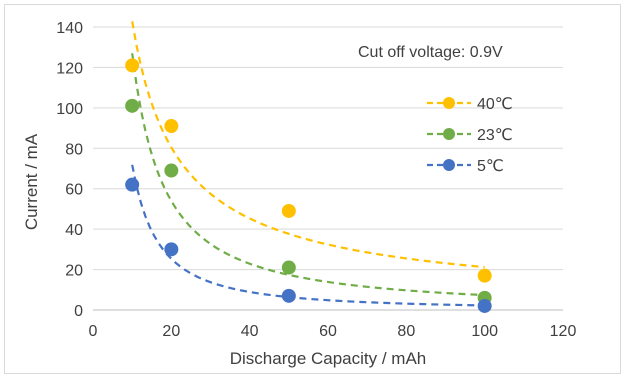 The image size is (627, 380). What do you see at coordinates (74, 149) in the screenshot?
I see `y-tick-80: 80` at bounding box center [74, 149].